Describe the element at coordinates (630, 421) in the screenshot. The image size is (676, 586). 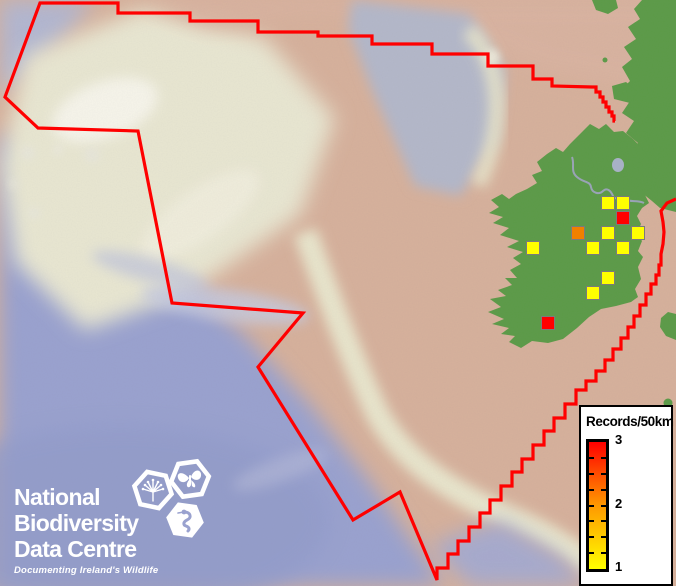
I see `legend-title: Records/50km` at that location.